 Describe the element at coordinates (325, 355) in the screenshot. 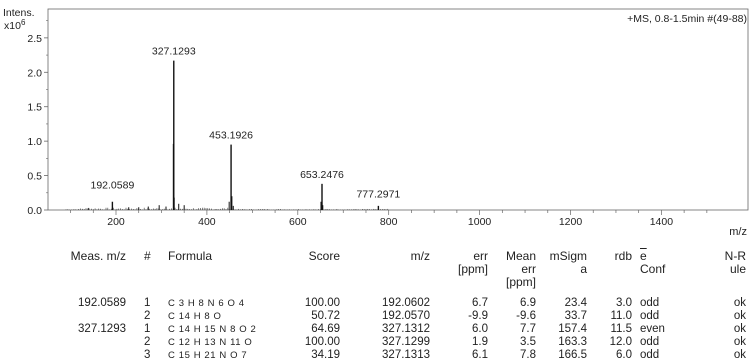

I see `row-5-score: 34.19` at that location.